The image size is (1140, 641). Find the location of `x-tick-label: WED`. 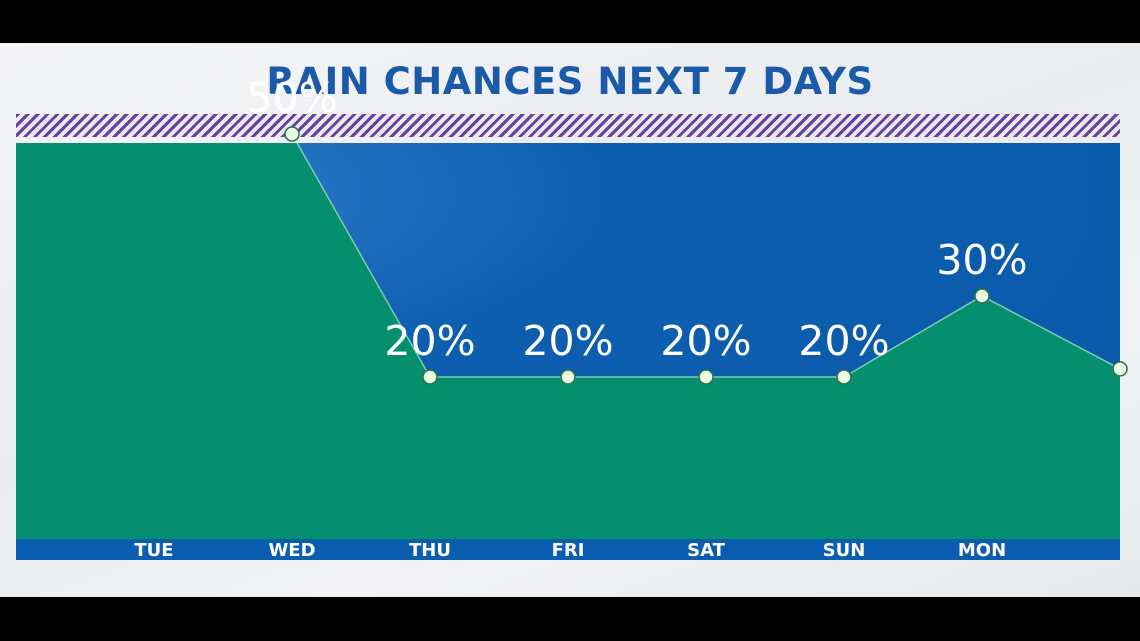

x-tick-label: WED is located at coordinates (291, 550).